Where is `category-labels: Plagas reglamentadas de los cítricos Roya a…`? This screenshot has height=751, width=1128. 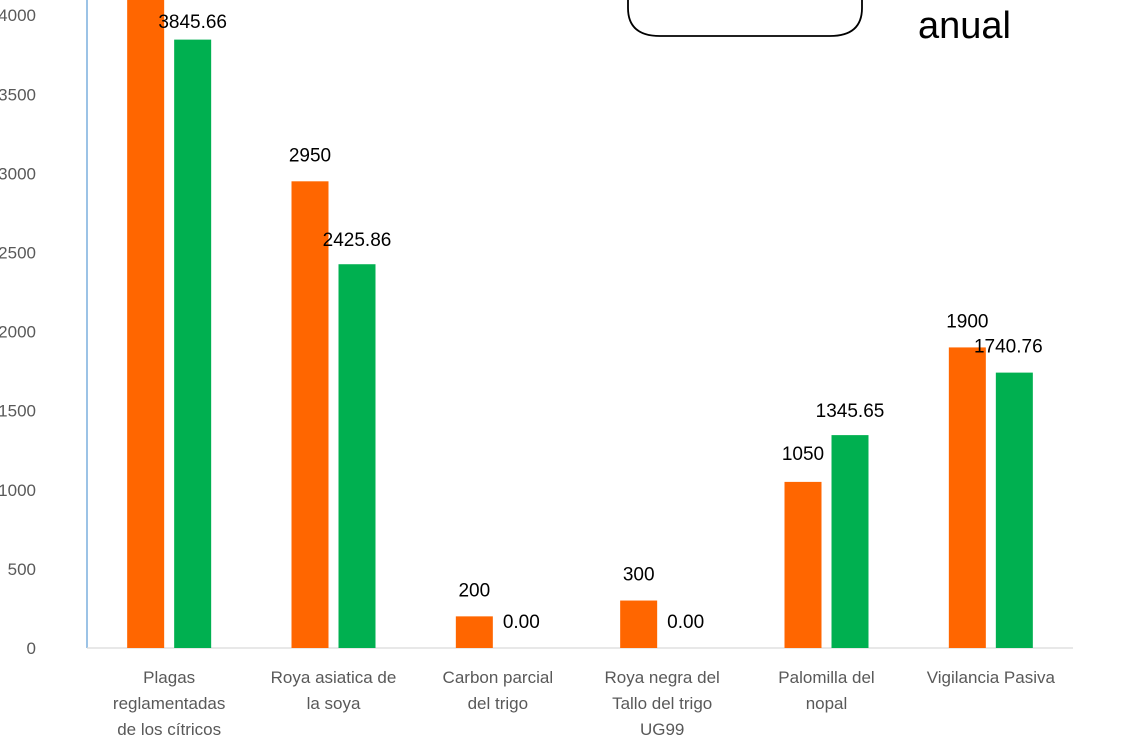 category-labels: Plagas reglamentadas de los cítricos Roya a… is located at coordinates (584, 703).